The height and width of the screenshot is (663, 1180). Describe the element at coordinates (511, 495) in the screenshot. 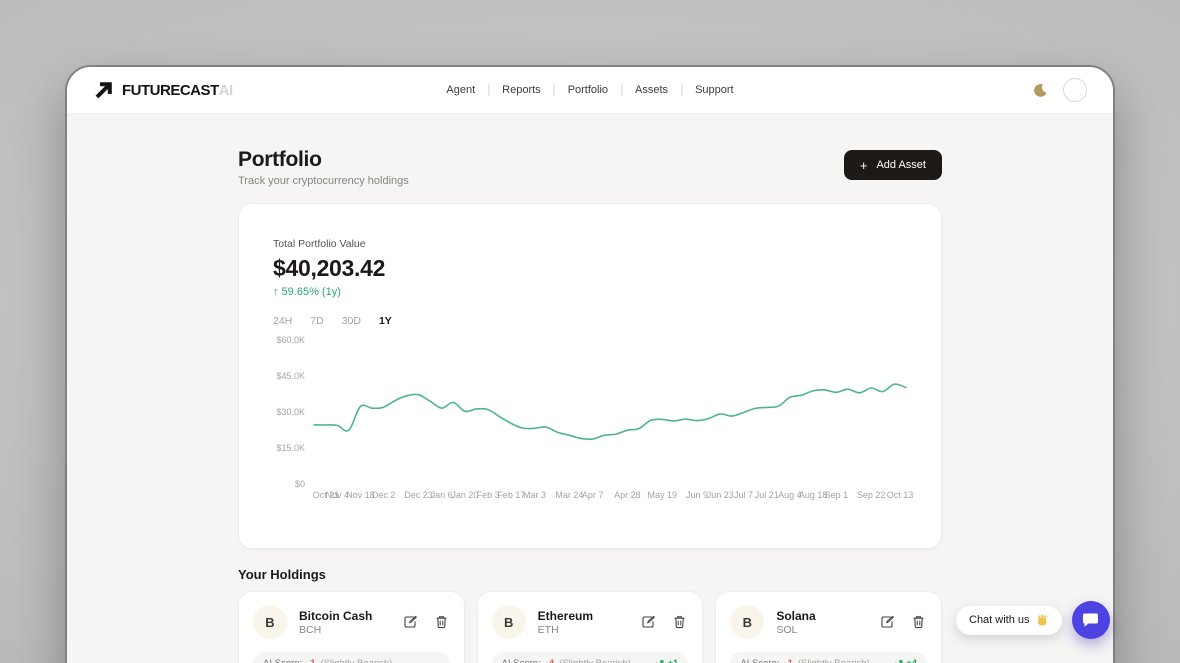

I see `x-axis-tick: Feb 17` at that location.